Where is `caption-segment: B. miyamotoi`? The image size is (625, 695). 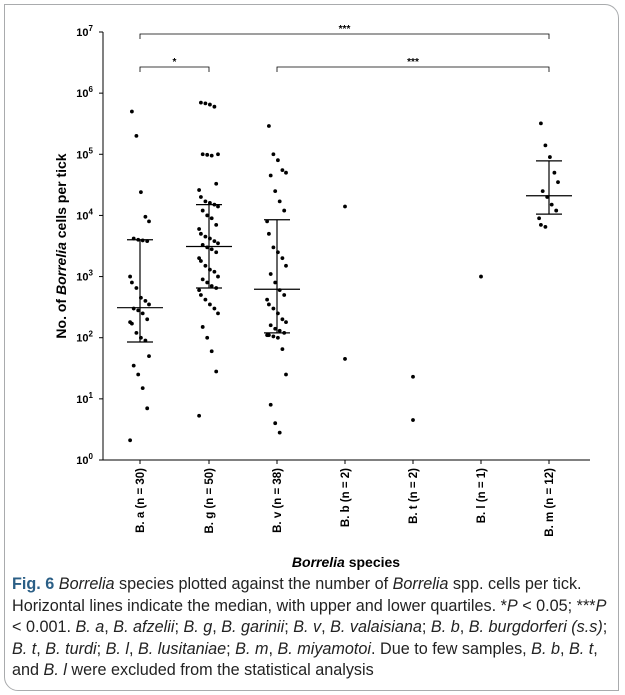 caption-segment: B. miyamotoi is located at coordinates (324, 648).